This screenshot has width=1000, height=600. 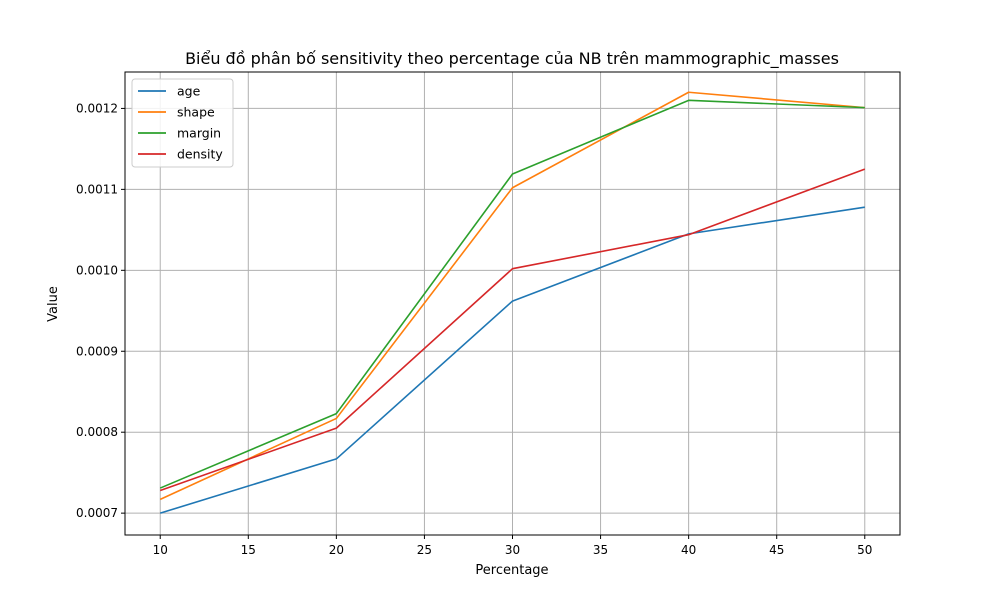 What do you see at coordinates (424, 550) in the screenshot?
I see `x-tick-label: 25` at bounding box center [424, 550].